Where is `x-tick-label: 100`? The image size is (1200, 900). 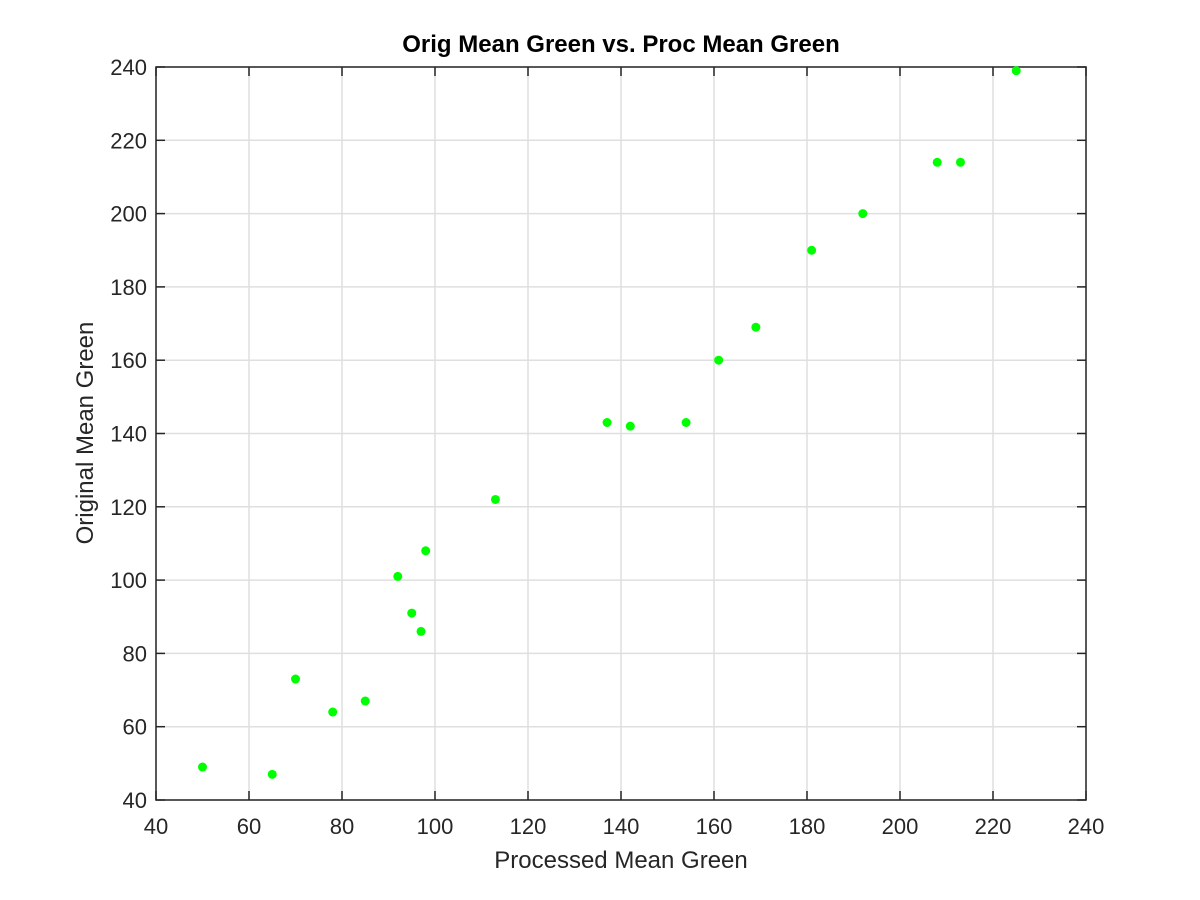
x-tick-label: 100 is located at coordinates (435, 826).